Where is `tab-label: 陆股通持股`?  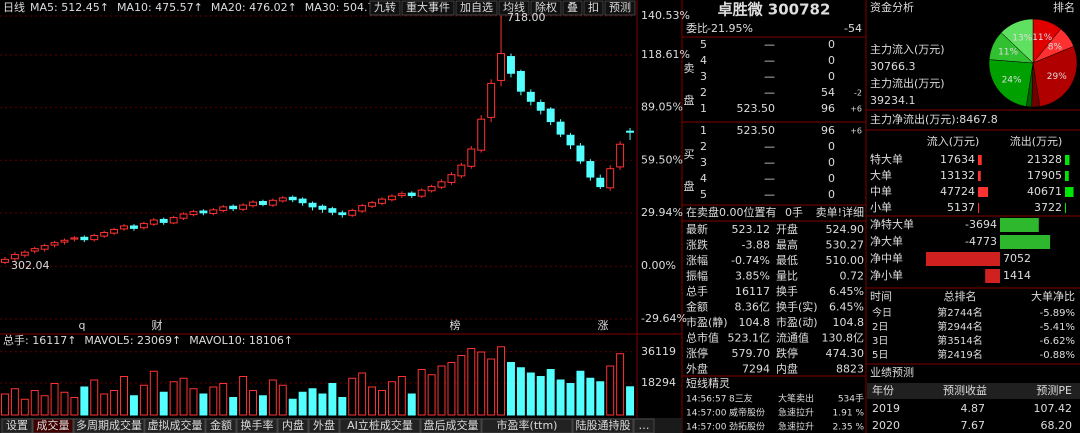 tab-label: 陆股通持股 is located at coordinates (603, 425).